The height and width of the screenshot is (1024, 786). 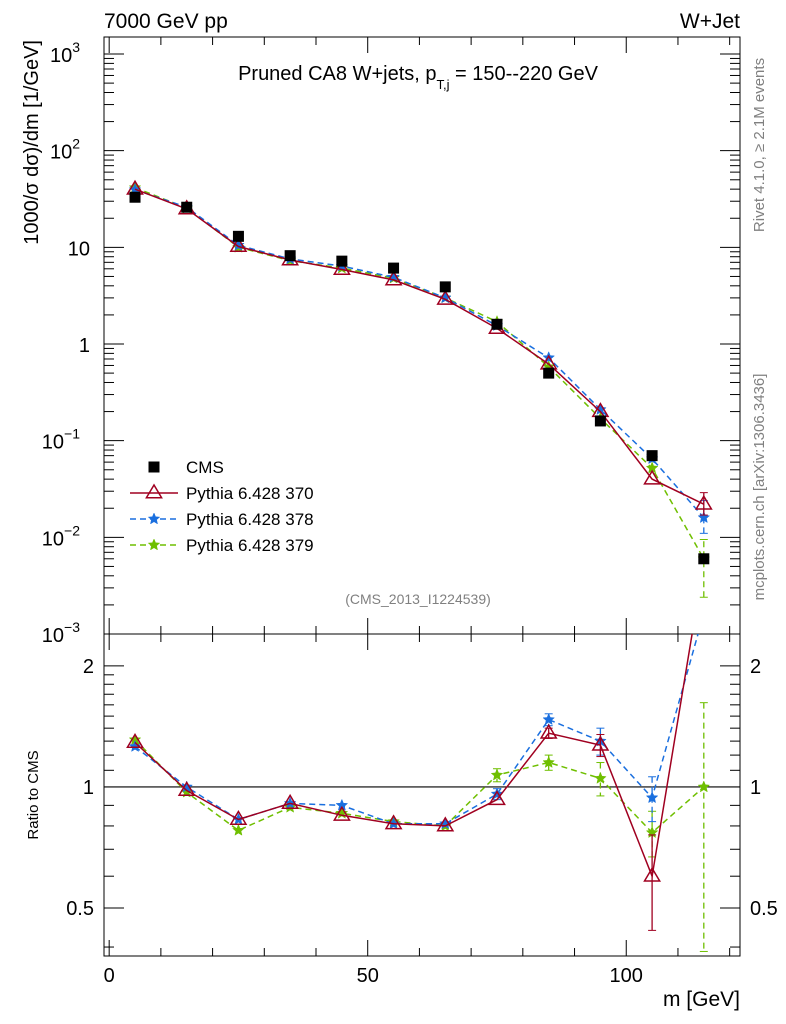 I want to click on legend-label: Pythia 6.428 378, so click(x=250, y=519).